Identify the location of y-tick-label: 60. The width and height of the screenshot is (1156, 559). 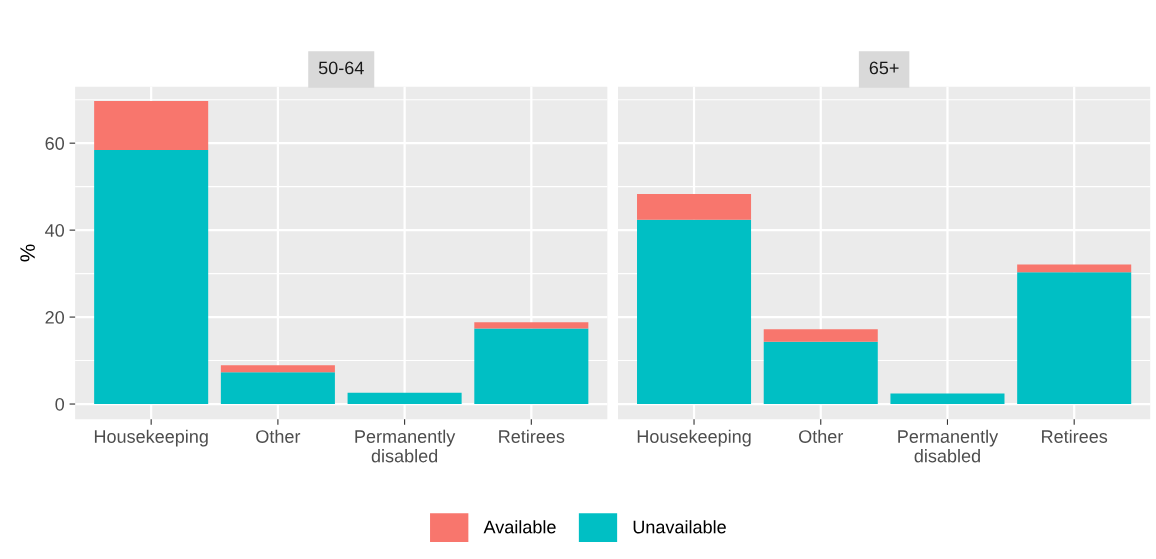
(55, 143).